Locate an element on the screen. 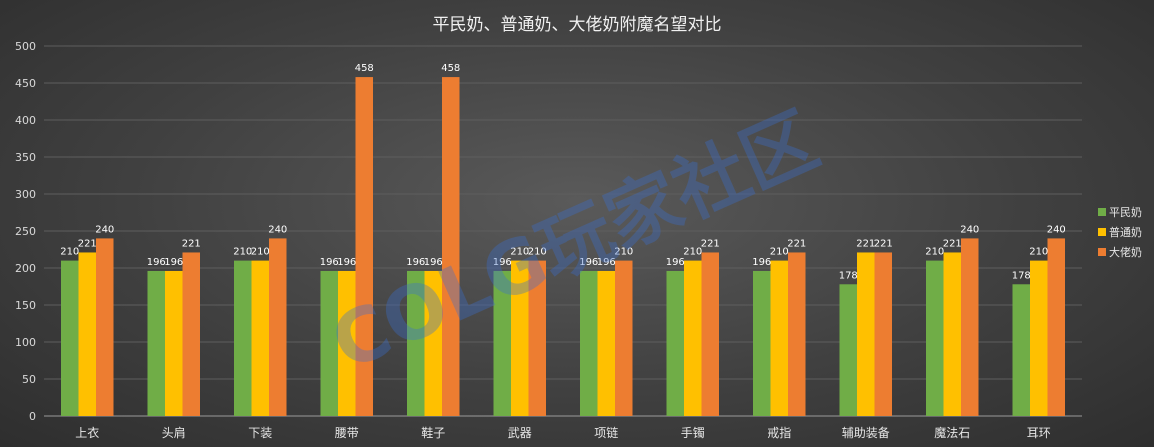  y-tick-label: 450 is located at coordinates (25, 83).